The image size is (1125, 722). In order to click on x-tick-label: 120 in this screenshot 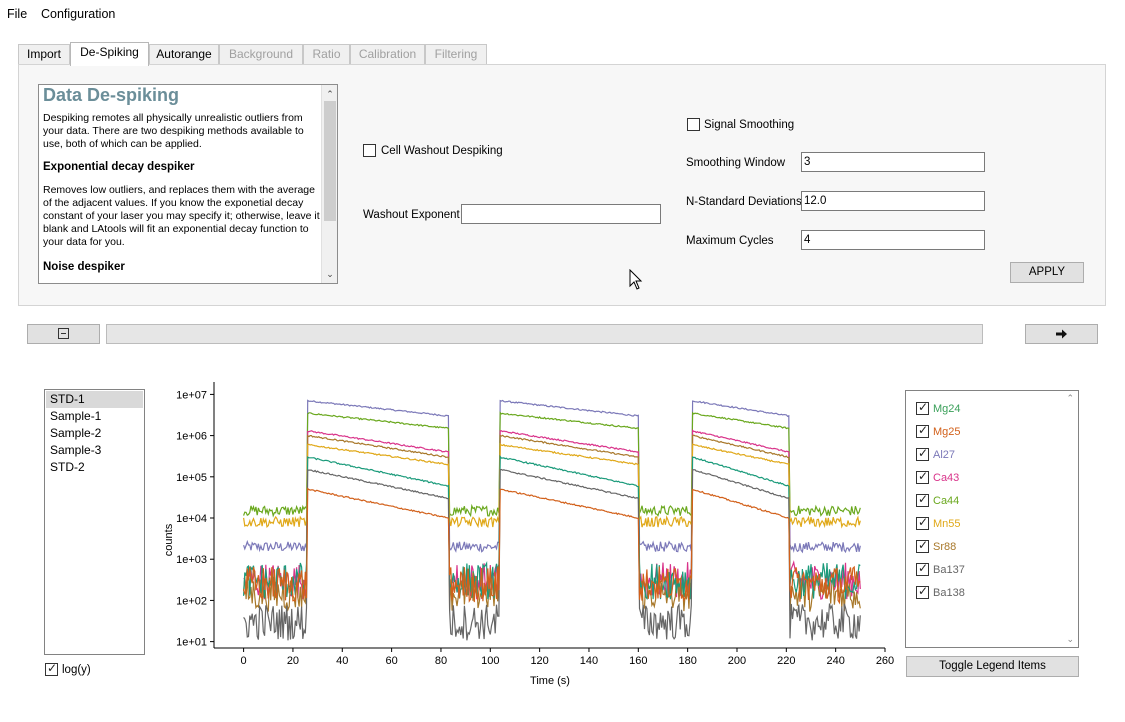, I will do `click(539, 661)`.